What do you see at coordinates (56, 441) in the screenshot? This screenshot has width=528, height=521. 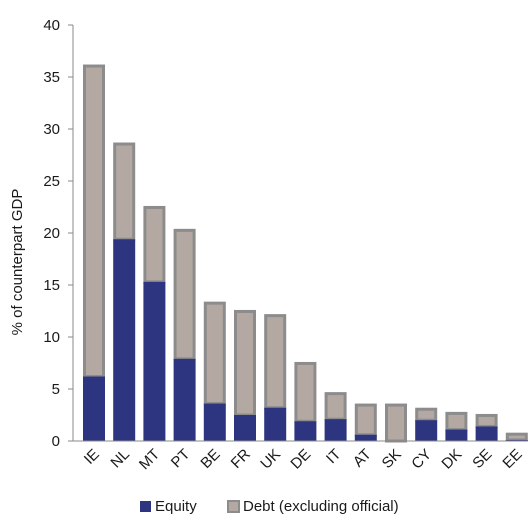 I see `y-tick-label: 0` at bounding box center [56, 441].